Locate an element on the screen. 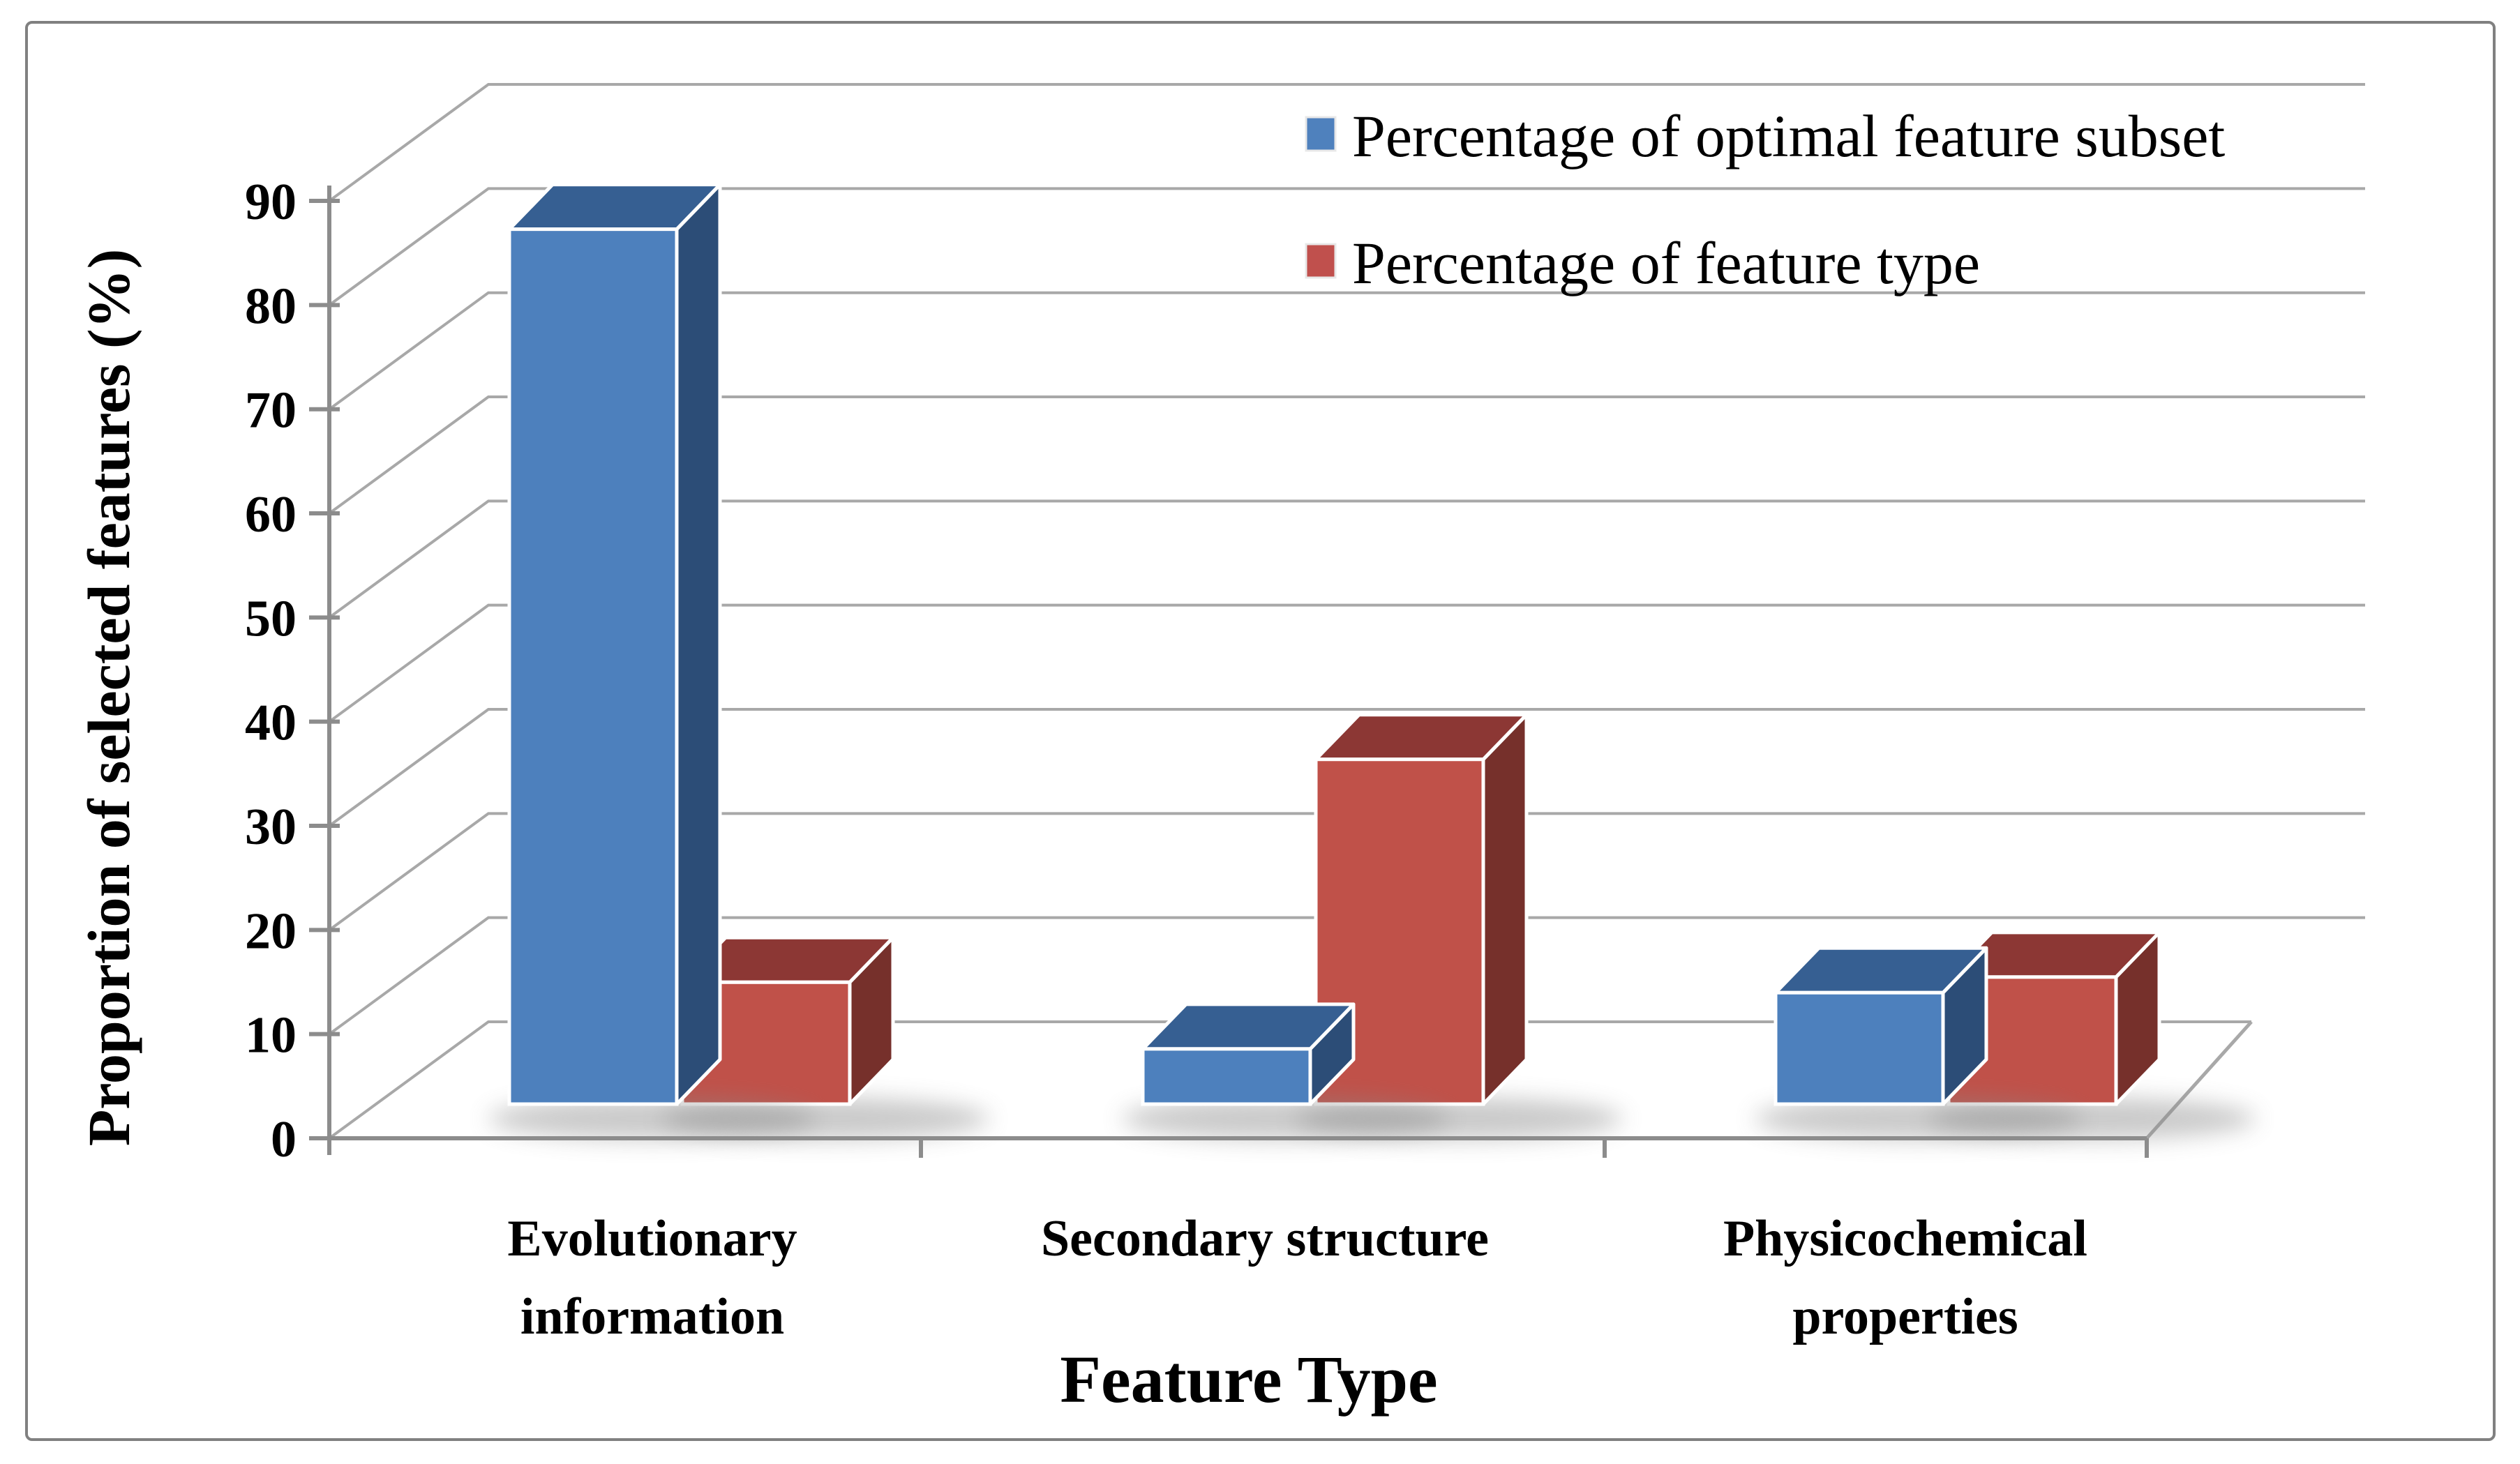 This screenshot has width=2520, height=1464. bar-optimal-subset-1-shadow is located at coordinates (1286, 1119).